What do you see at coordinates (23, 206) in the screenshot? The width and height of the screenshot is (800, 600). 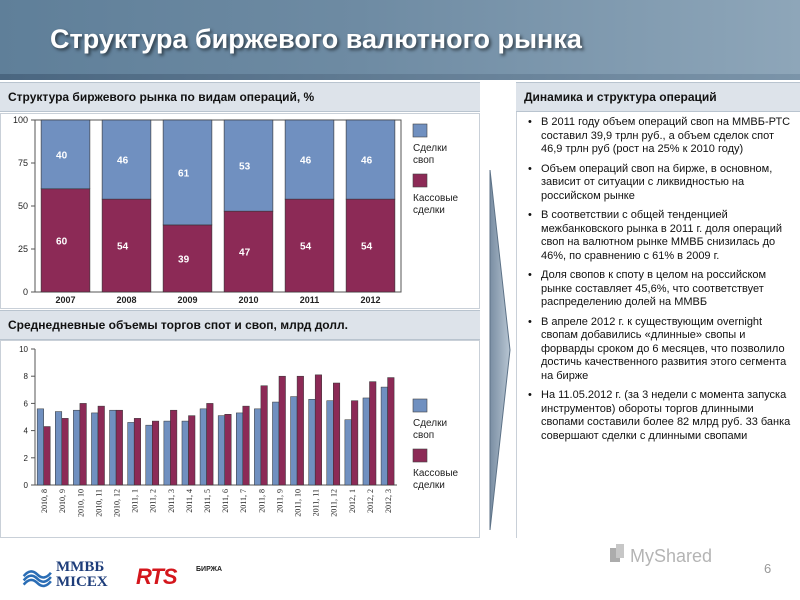 I see `y-tick-label: 50` at bounding box center [23, 206].